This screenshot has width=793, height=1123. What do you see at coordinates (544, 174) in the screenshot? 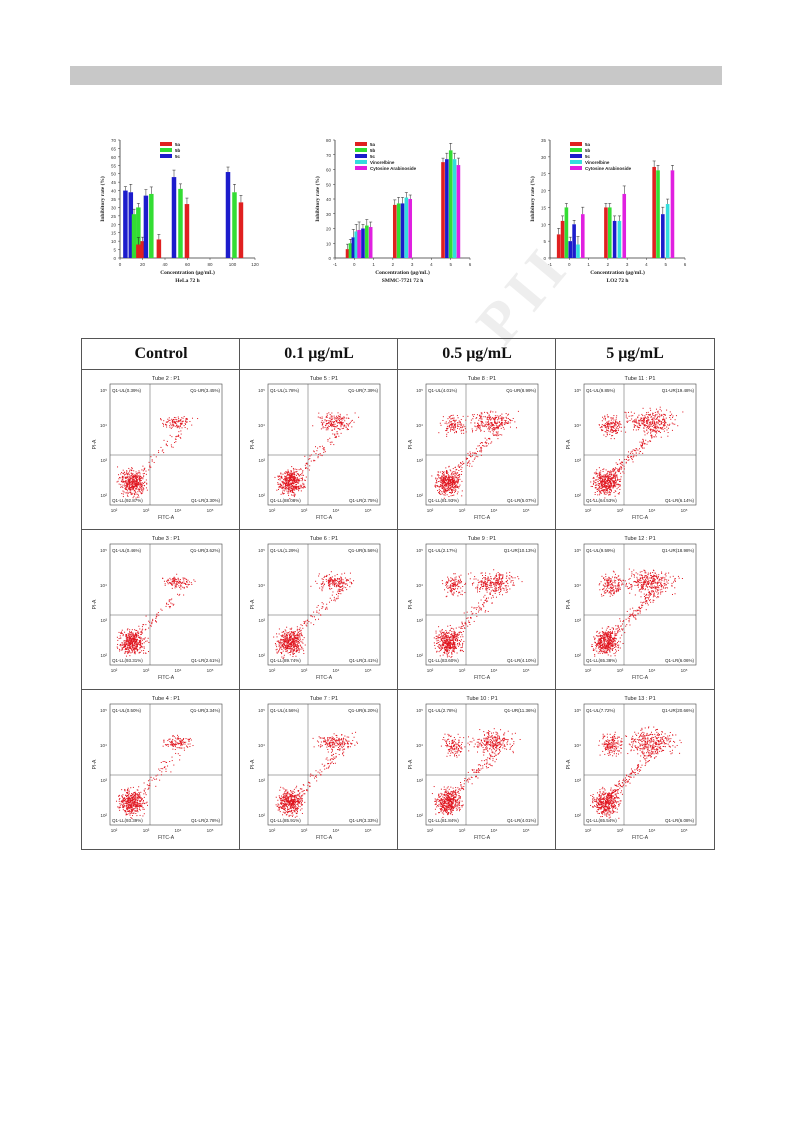
I see `y-tick-label: 25` at bounding box center [544, 174].